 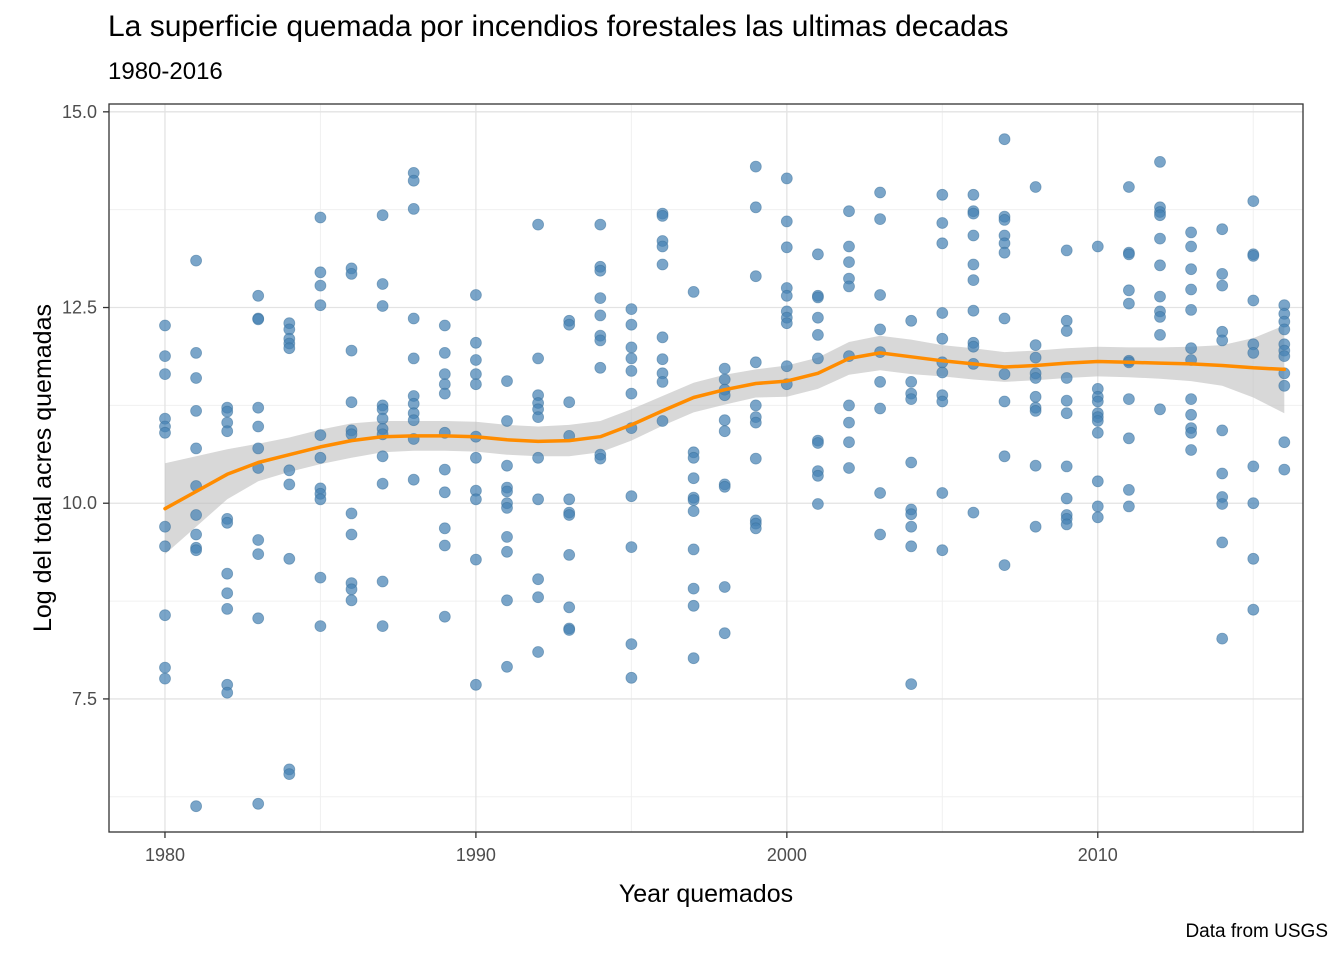 What do you see at coordinates (1256, 931) in the screenshot?
I see `chart-caption: Data from USGS` at bounding box center [1256, 931].